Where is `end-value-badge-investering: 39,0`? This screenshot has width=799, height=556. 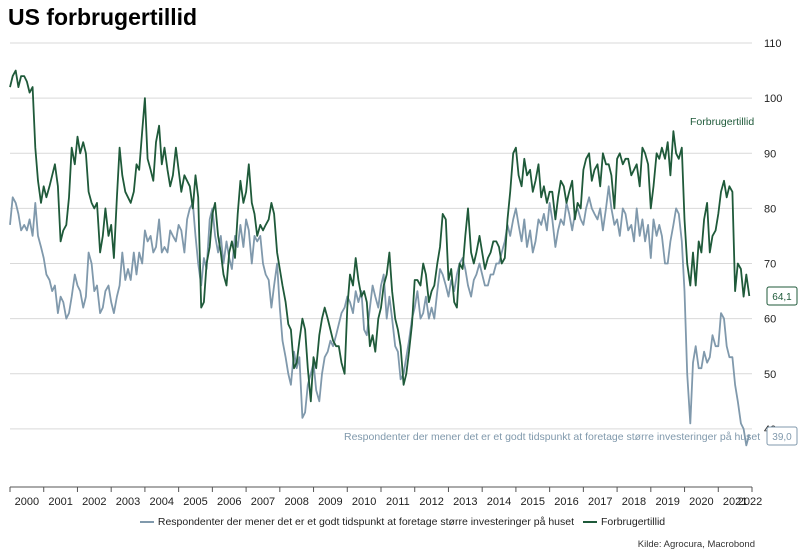 end-value-badge-investering: 39,0 is located at coordinates (782, 436).